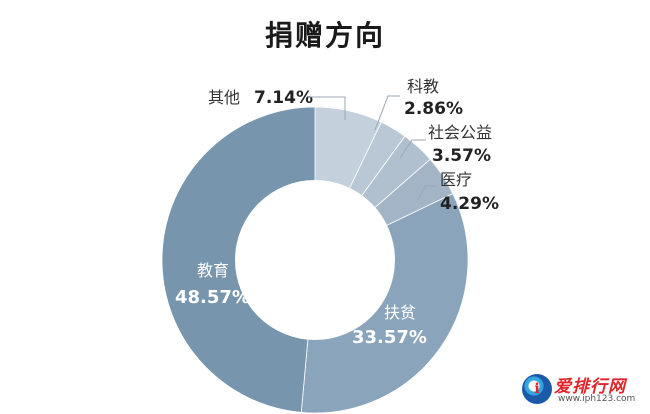 Image resolution: width=650 pixels, height=414 pixels. I want to click on chart-title: 捐赠方向, so click(324, 35).